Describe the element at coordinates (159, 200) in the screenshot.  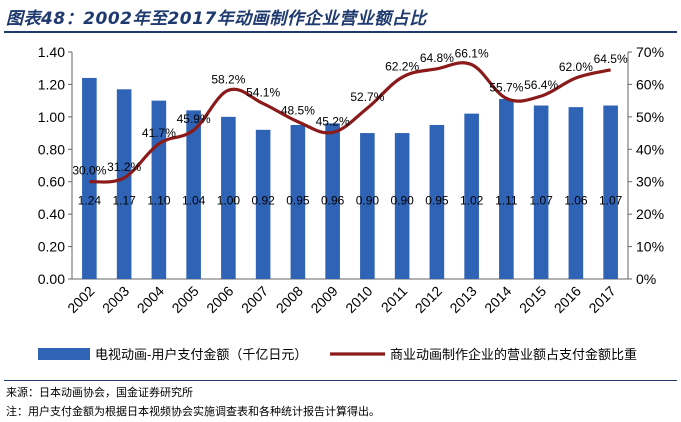
I see `bar-value-label: 1.10` at that location.